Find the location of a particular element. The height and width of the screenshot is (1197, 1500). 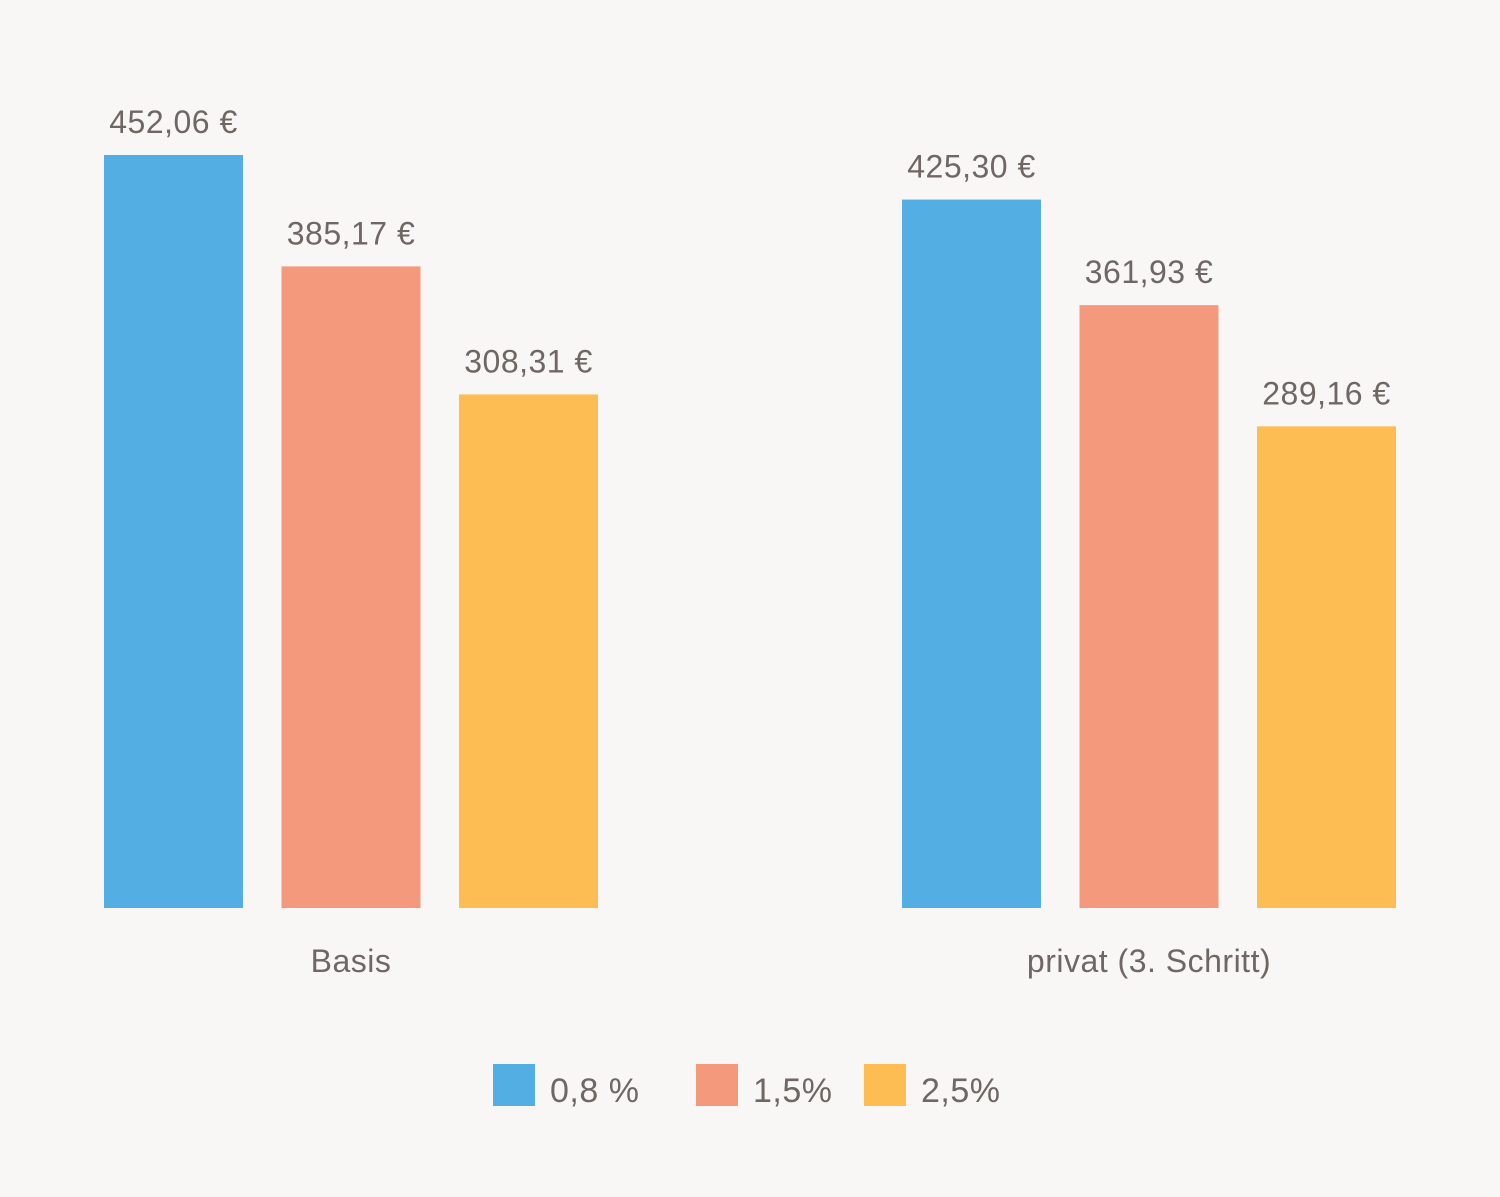

legend-label-3: 2,5% is located at coordinates (961, 1091).